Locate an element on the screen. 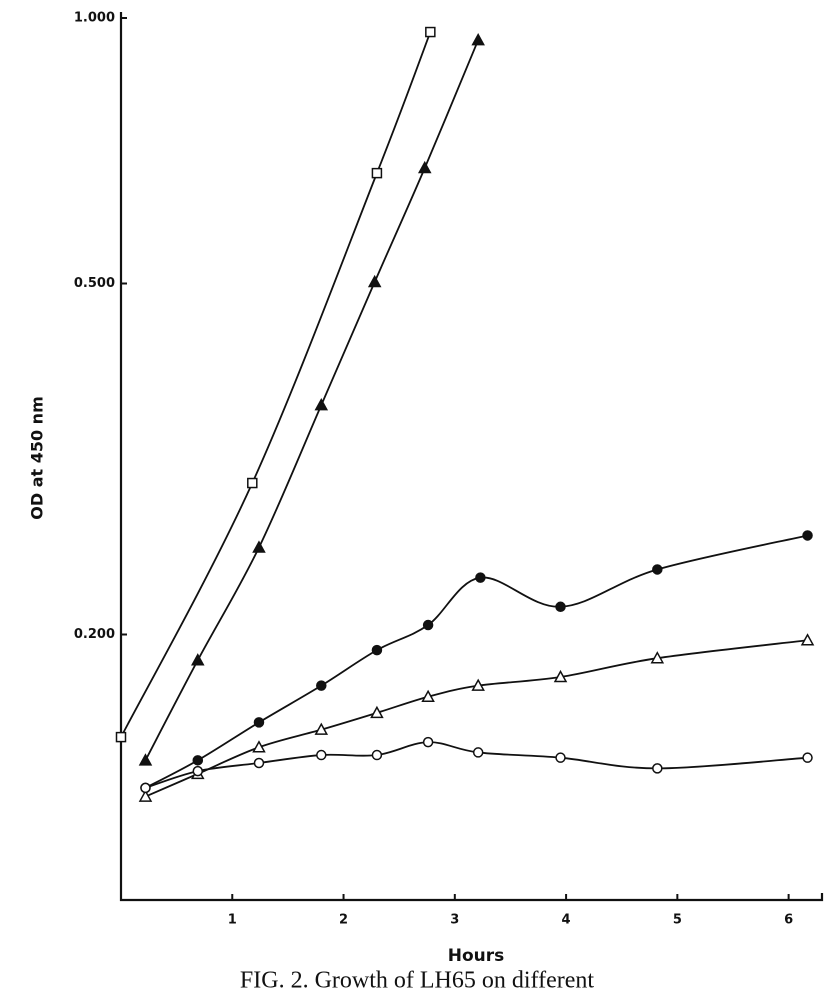 Image resolution: width=834 pixels, height=1000 pixels. y-tick-label: 0.200 is located at coordinates (94, 634).